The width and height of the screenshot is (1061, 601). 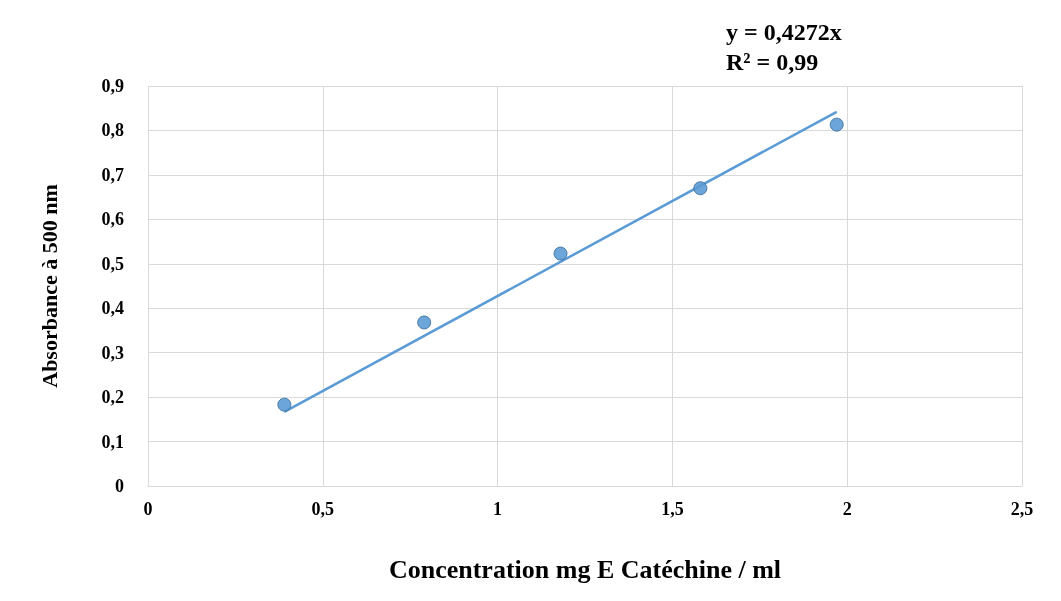 I want to click on y-tick-label: 0,2, so click(x=112, y=397).